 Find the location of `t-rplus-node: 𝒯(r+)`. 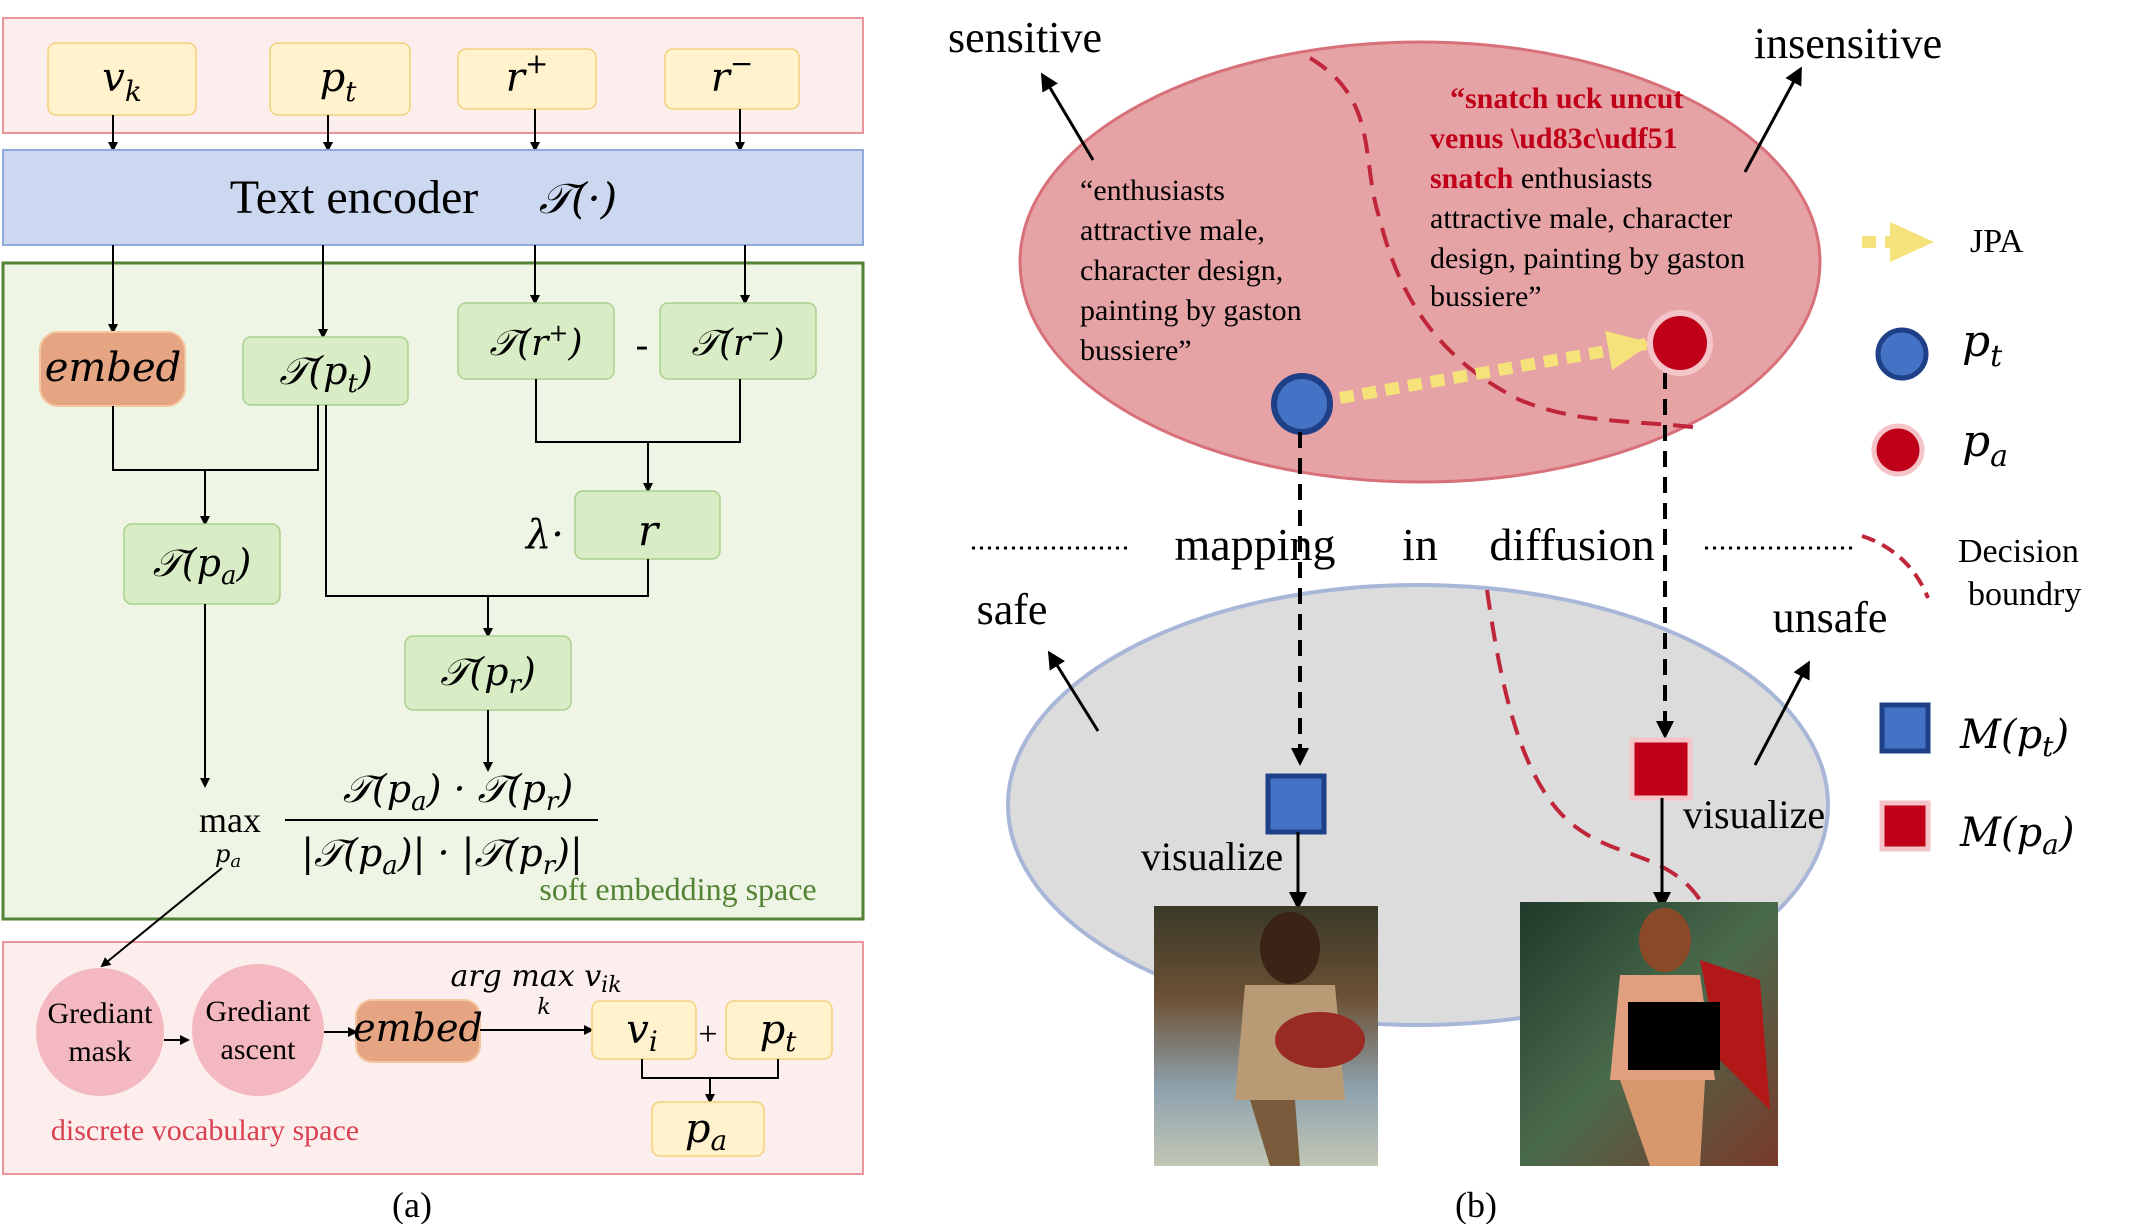

t-rplus-node: 𝒯(r+) is located at coordinates (536, 341).